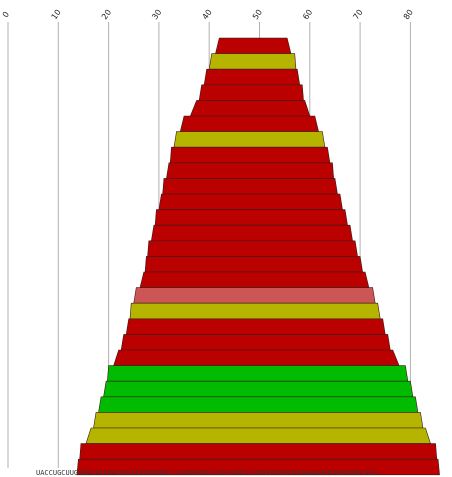  Describe the element at coordinates (56, 15) in the screenshot. I see `x-tick-label-10: 10` at that location.